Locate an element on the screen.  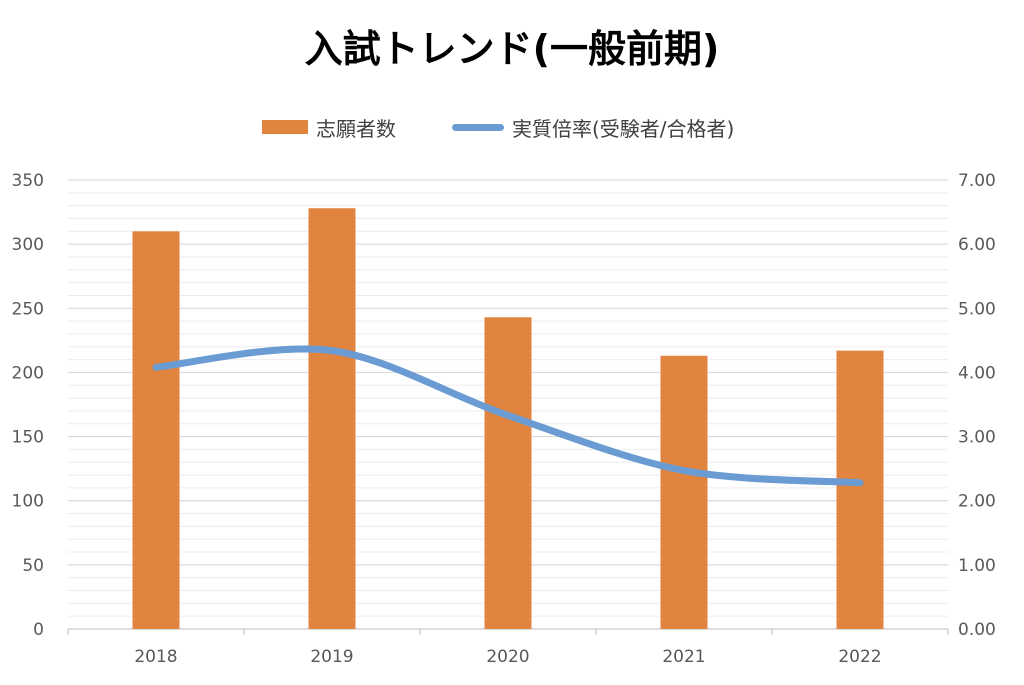
y-right-tick-label: 5.00 is located at coordinates (977, 309).